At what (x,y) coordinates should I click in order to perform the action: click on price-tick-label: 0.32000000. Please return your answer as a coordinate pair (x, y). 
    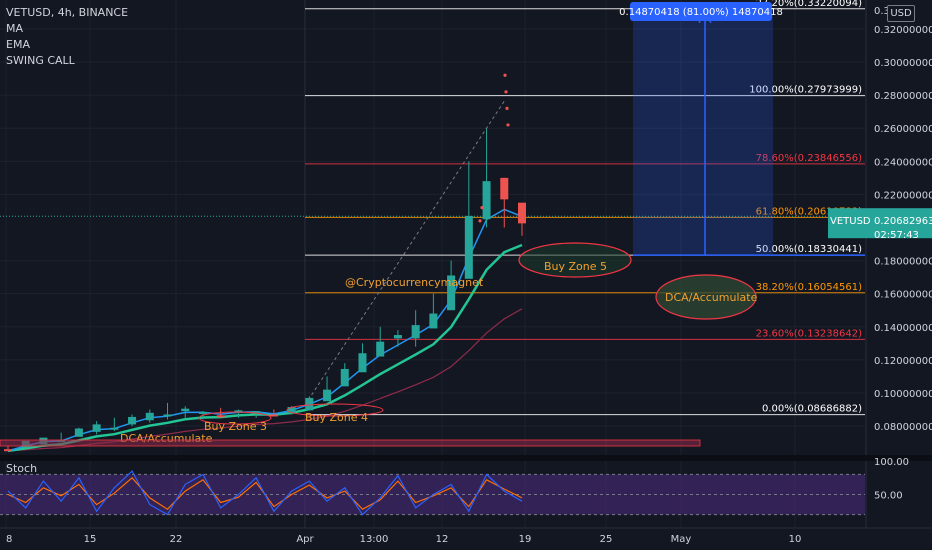
    Looking at the image, I should click on (903, 30).